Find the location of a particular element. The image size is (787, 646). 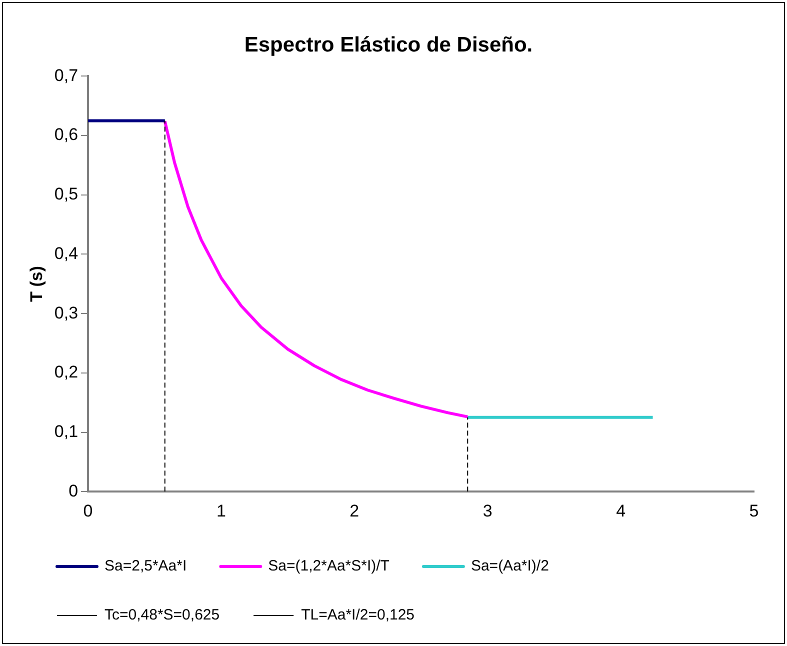

legend-label: Sa=(Aa*I)/2 is located at coordinates (509, 566).